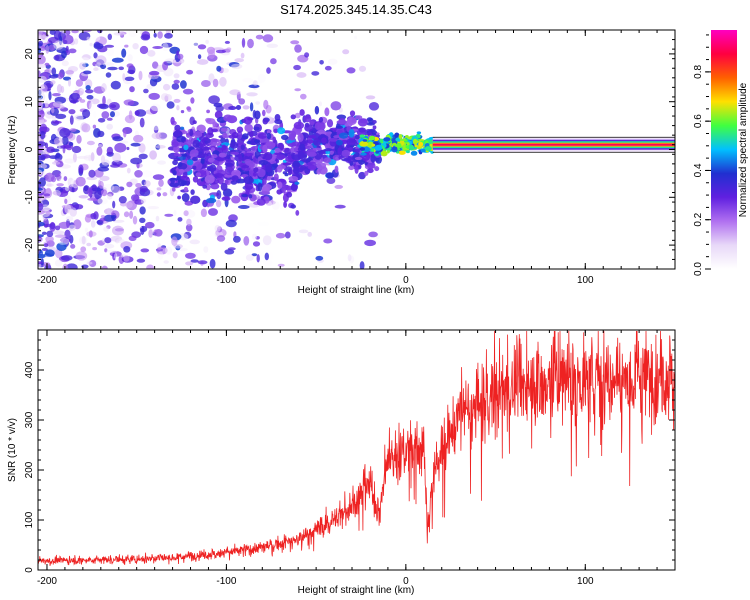 Image resolution: width=750 pixels, height=600 pixels. Describe the element at coordinates (585, 581) in the screenshot. I see `x-tick-label: 100` at that location.